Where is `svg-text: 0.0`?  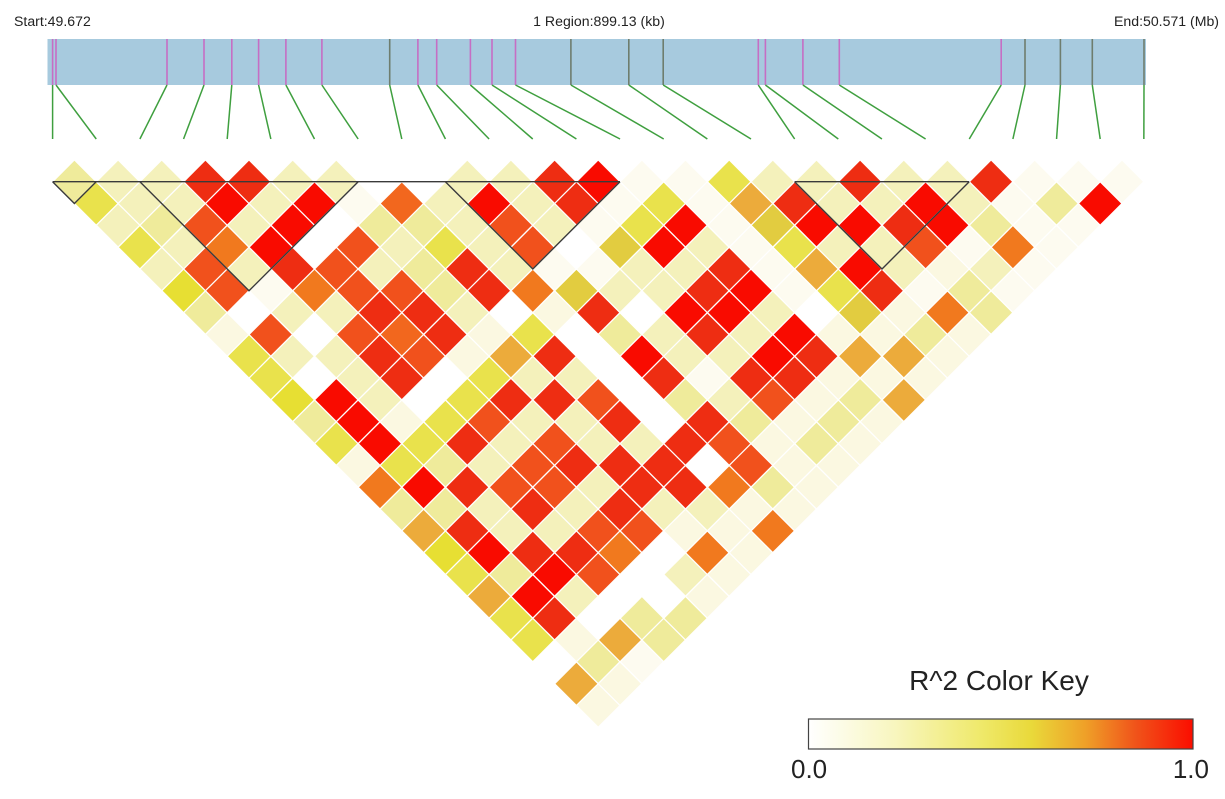 svg-text: 0.0 is located at coordinates (809, 769).